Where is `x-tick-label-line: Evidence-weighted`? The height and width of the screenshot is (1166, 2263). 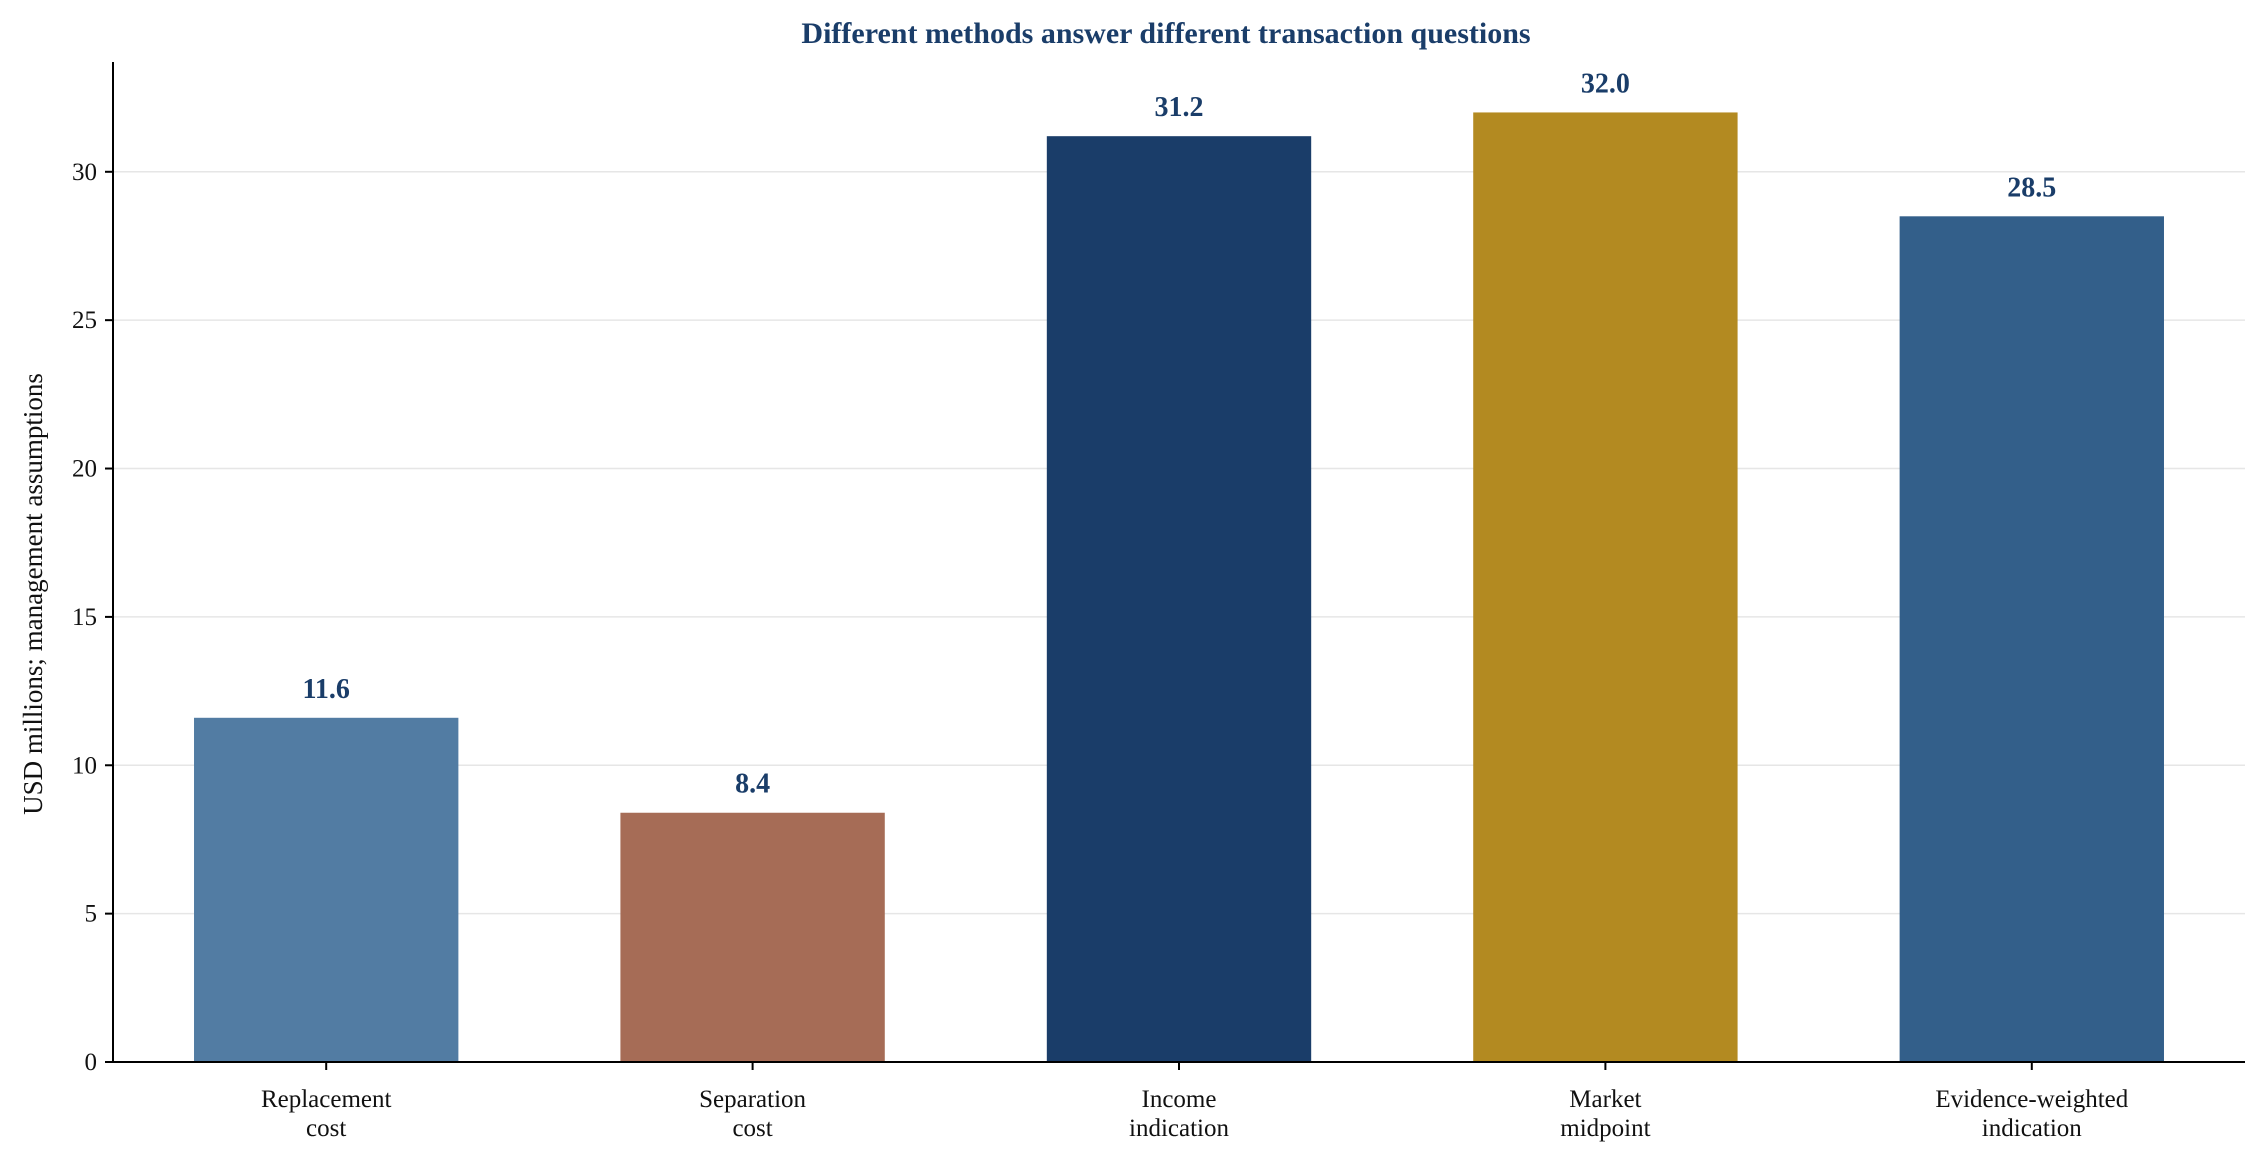 x-tick-label-line: Evidence-weighted is located at coordinates (2031, 1099).